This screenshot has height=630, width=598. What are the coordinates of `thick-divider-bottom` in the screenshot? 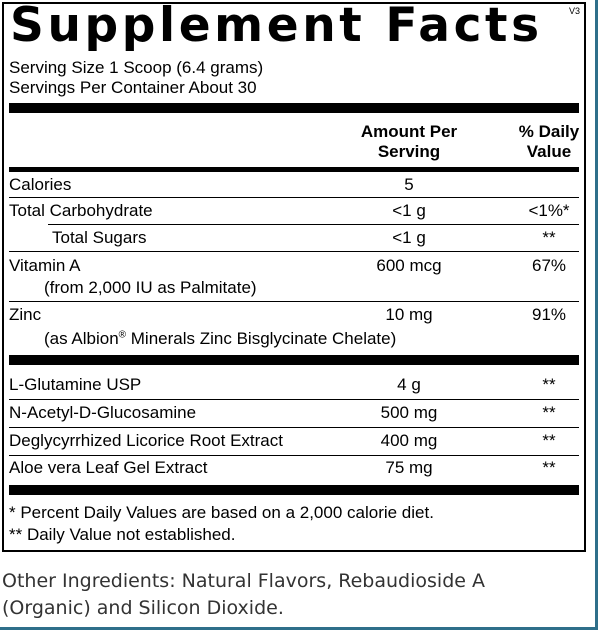 It's located at (294, 490).